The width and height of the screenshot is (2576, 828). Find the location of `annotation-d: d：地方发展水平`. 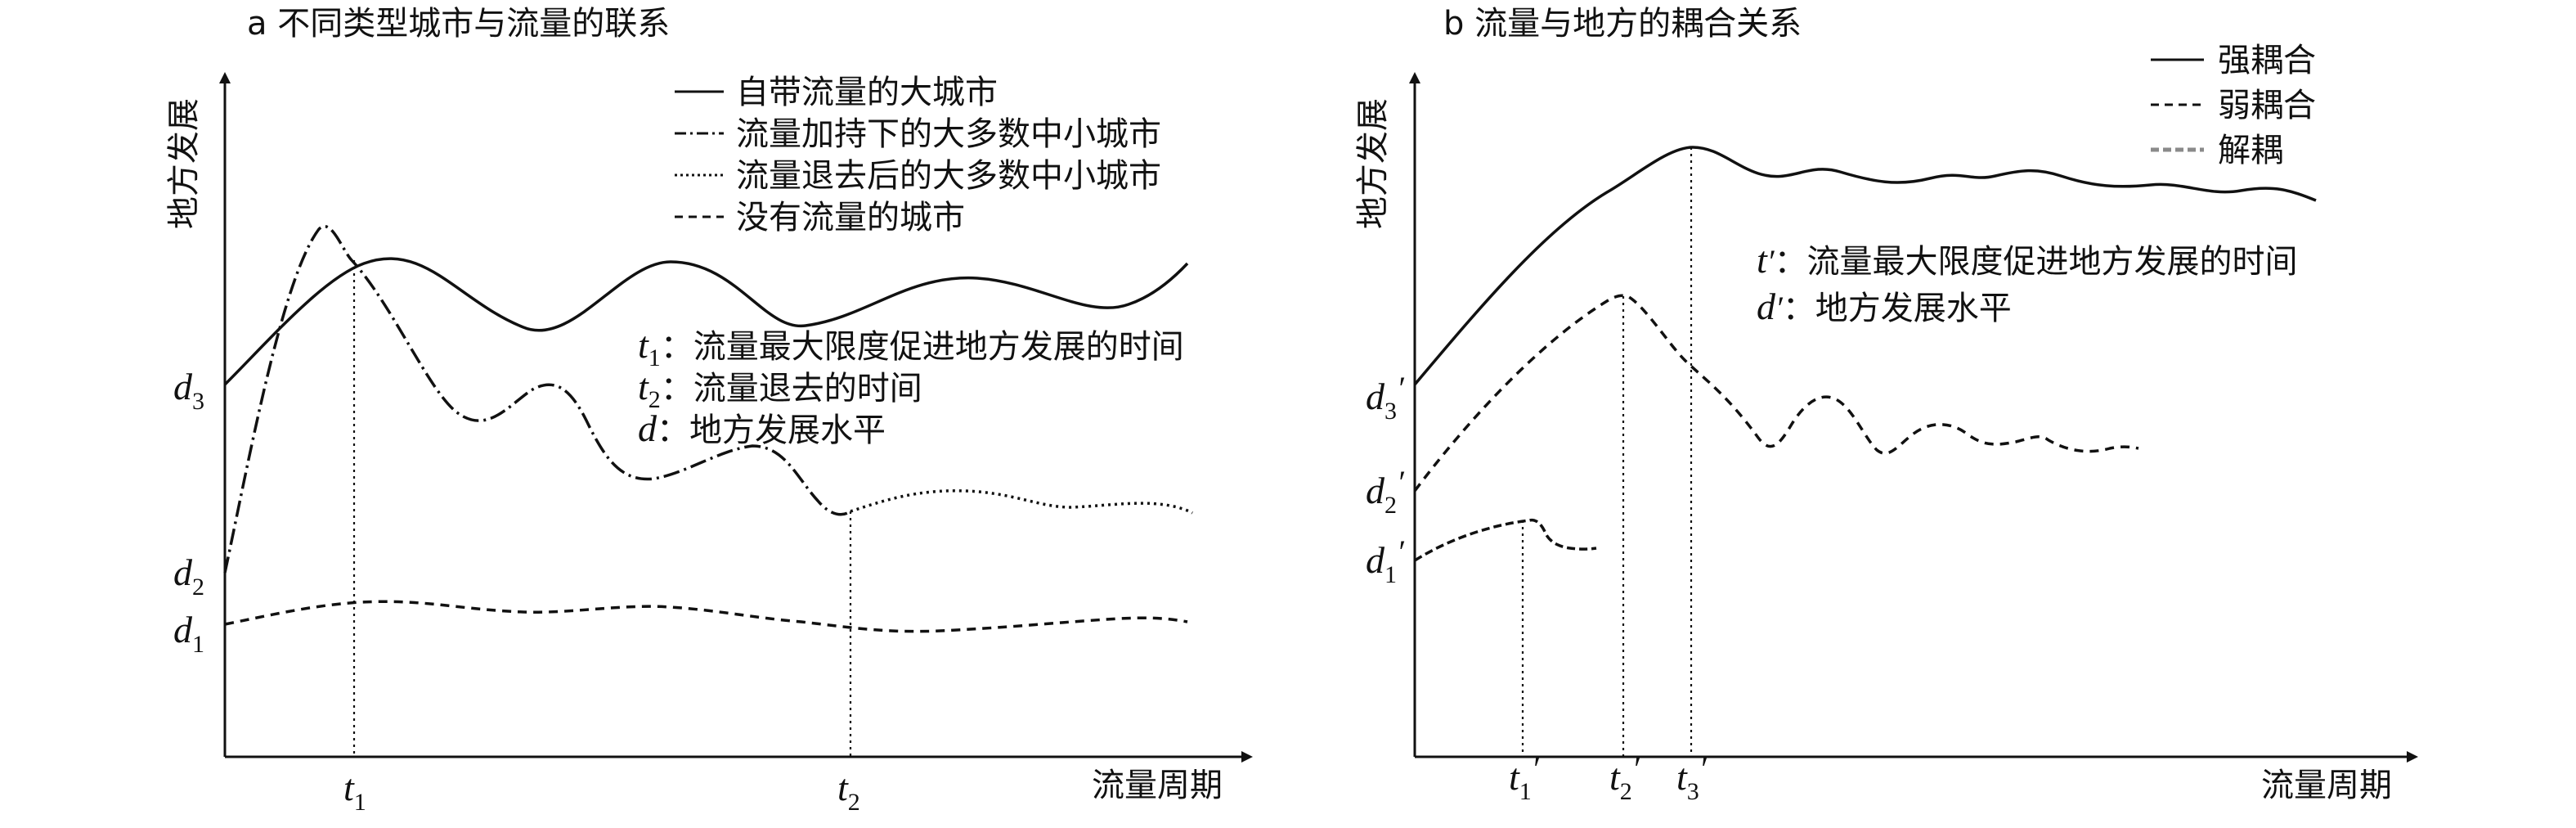

annotation-d: d：地方发展水平 is located at coordinates (762, 428).